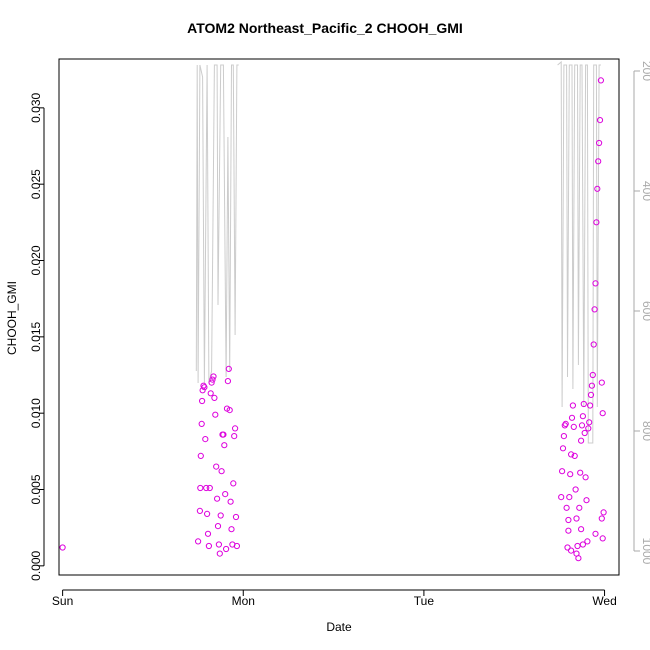 Image resolution: width=650 pixels, height=650 pixels. Describe the element at coordinates (36, 566) in the screenshot. I see `y-tick-label: 0.000` at that location.